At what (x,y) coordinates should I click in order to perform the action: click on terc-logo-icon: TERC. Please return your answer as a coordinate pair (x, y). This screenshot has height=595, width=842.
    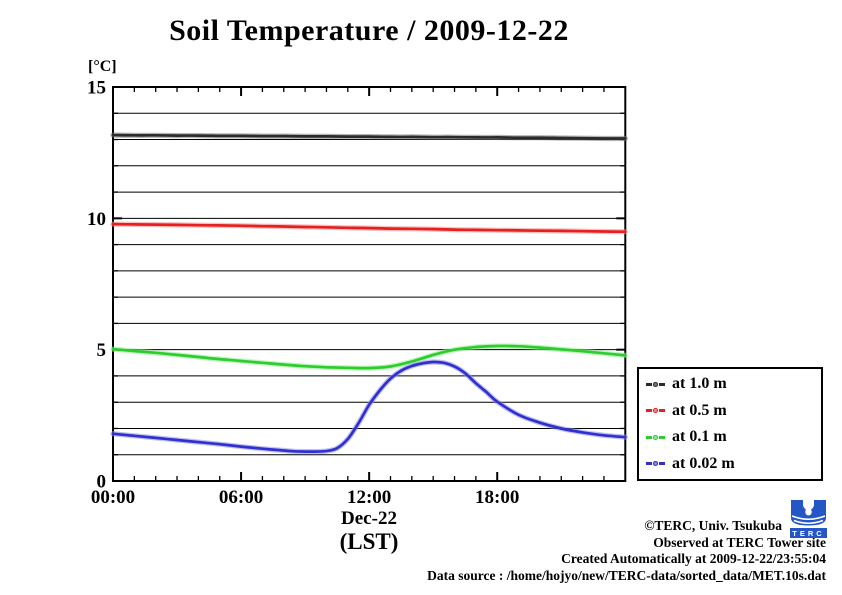
    Looking at the image, I should click on (808, 519).